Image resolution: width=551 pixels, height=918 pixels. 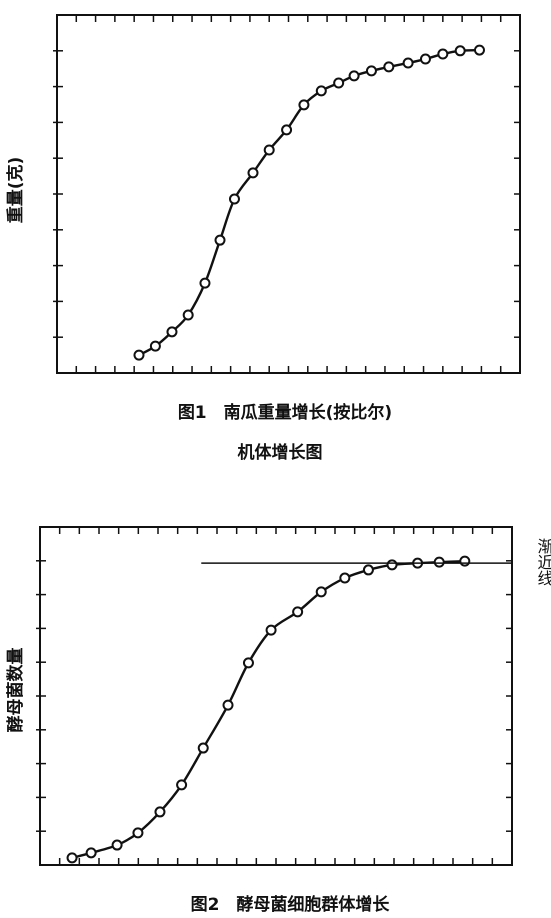 What do you see at coordinates (543, 562) in the screenshot?
I see `asymptote-label: 渐近线` at bounding box center [543, 562].